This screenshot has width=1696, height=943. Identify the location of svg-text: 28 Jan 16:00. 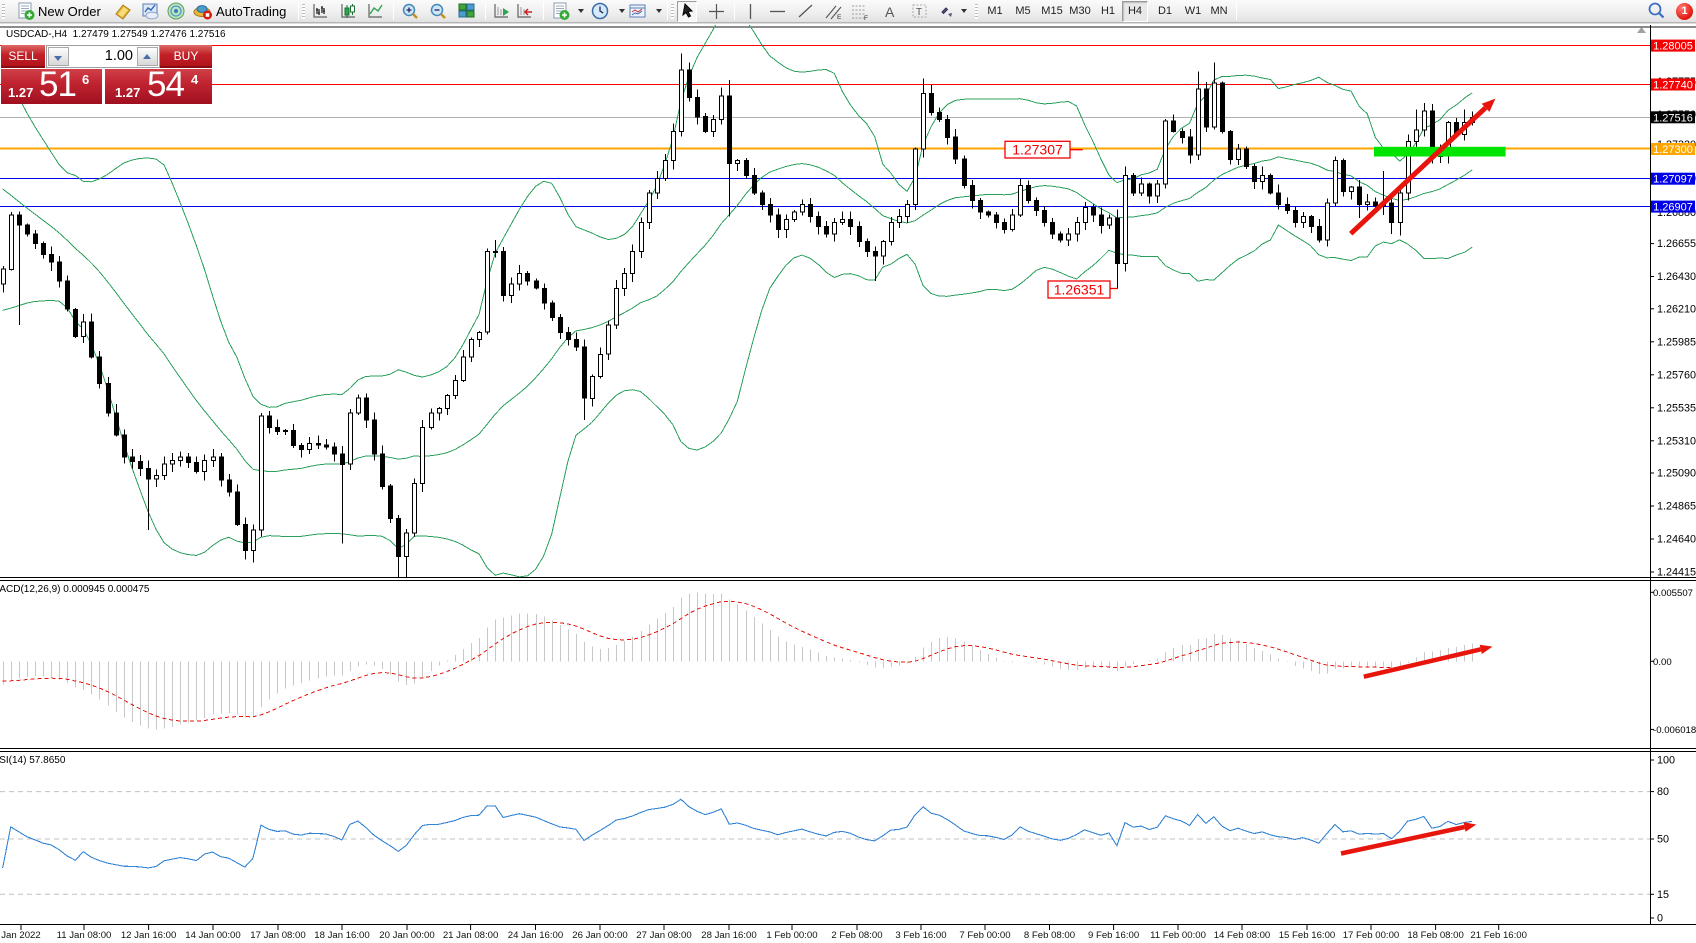
(728, 935).